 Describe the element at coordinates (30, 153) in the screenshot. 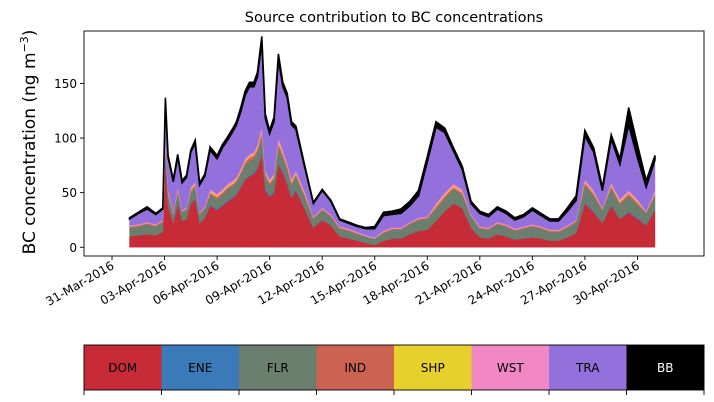

I see `y-axis-label-main: BC concentration (ng m` at that location.